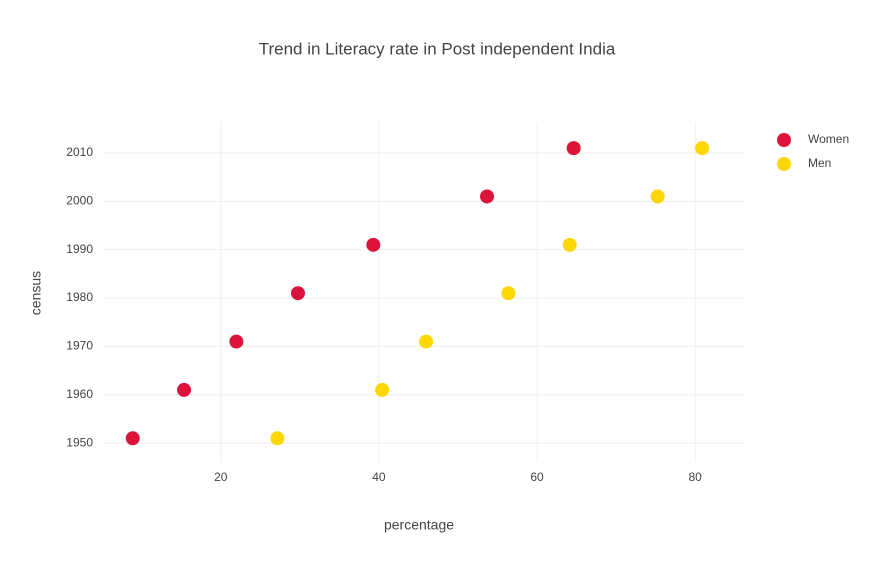 This screenshot has width=887, height=567. Describe the element at coordinates (36, 293) in the screenshot. I see `y-axis-title: census` at that location.